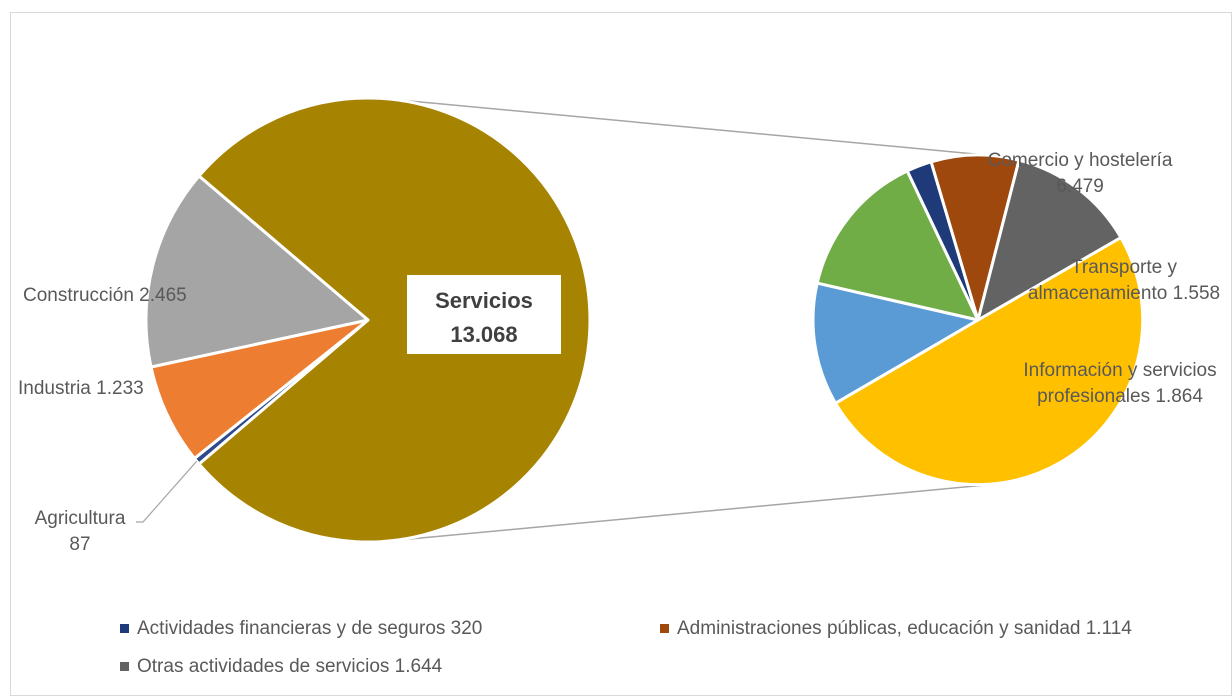 This screenshot has width=1232, height=696. I want to click on label-informacion-line2: profesionales 1.864, so click(1120, 396).